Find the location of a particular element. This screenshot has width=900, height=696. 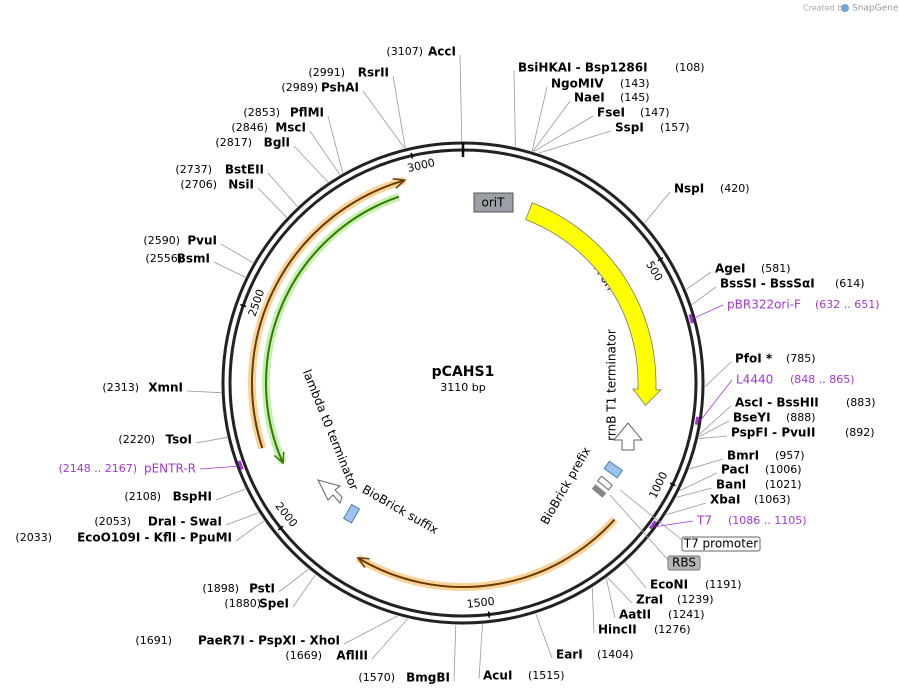

t7-promoter-label: T7 promoter is located at coordinates (721, 544).